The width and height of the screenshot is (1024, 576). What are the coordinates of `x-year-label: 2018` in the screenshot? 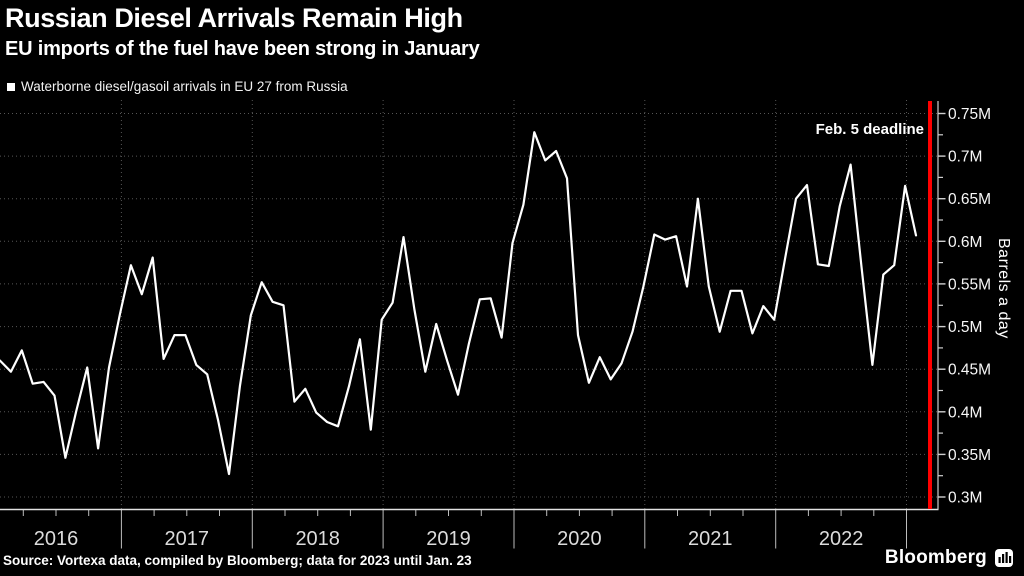 It's located at (317, 539).